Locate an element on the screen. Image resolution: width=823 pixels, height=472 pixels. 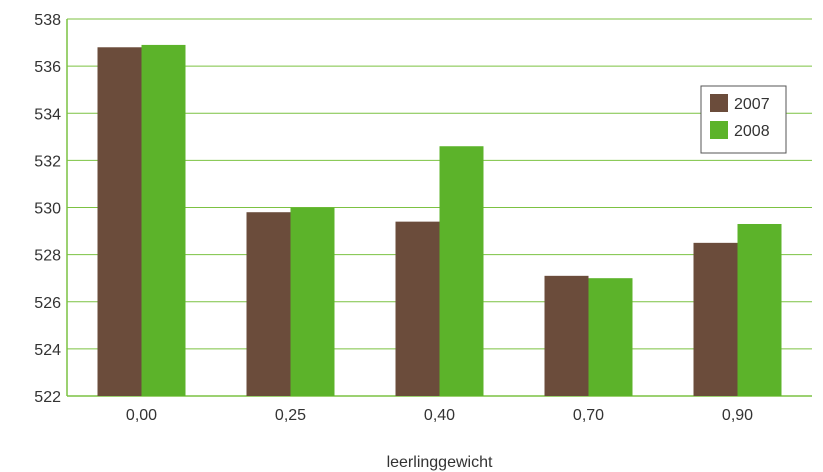
y-tick-label: 538 is located at coordinates (47, 20).